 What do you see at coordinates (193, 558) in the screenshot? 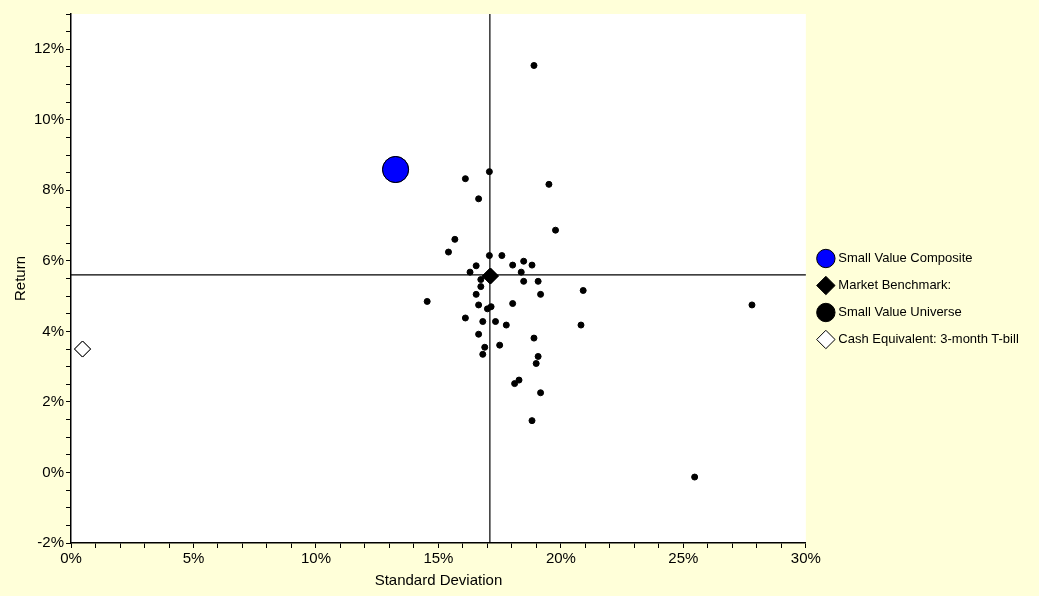
I see `x-tick-label: 5%` at bounding box center [193, 558].